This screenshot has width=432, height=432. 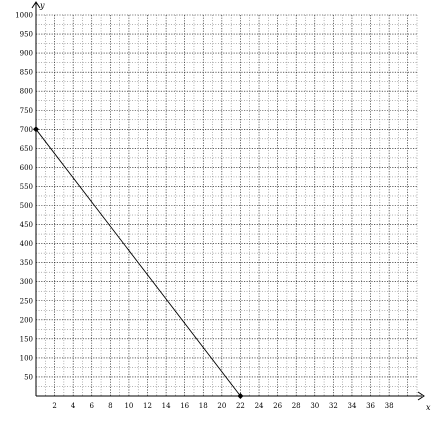 What do you see at coordinates (314, 406) in the screenshot?
I see `x-tick-label: 30` at bounding box center [314, 406].